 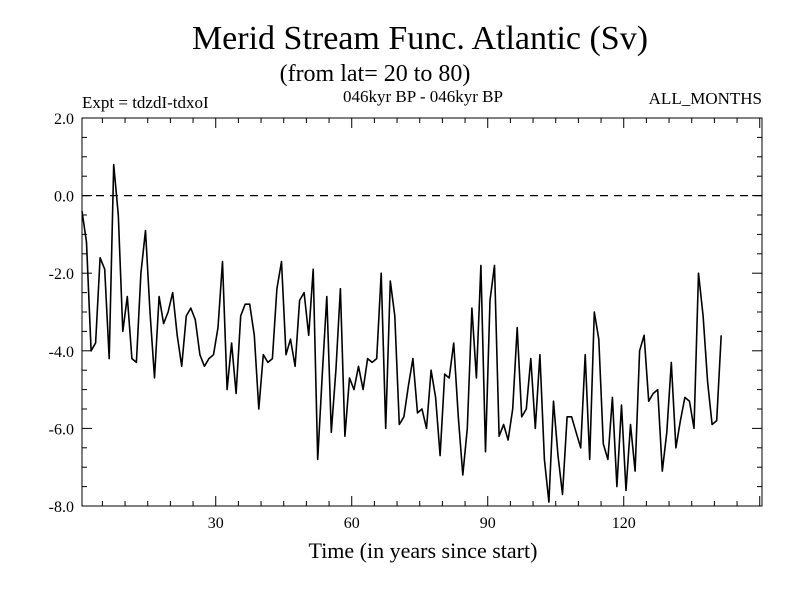 What do you see at coordinates (624, 523) in the screenshot?
I see `x-tick-label: 120` at bounding box center [624, 523].